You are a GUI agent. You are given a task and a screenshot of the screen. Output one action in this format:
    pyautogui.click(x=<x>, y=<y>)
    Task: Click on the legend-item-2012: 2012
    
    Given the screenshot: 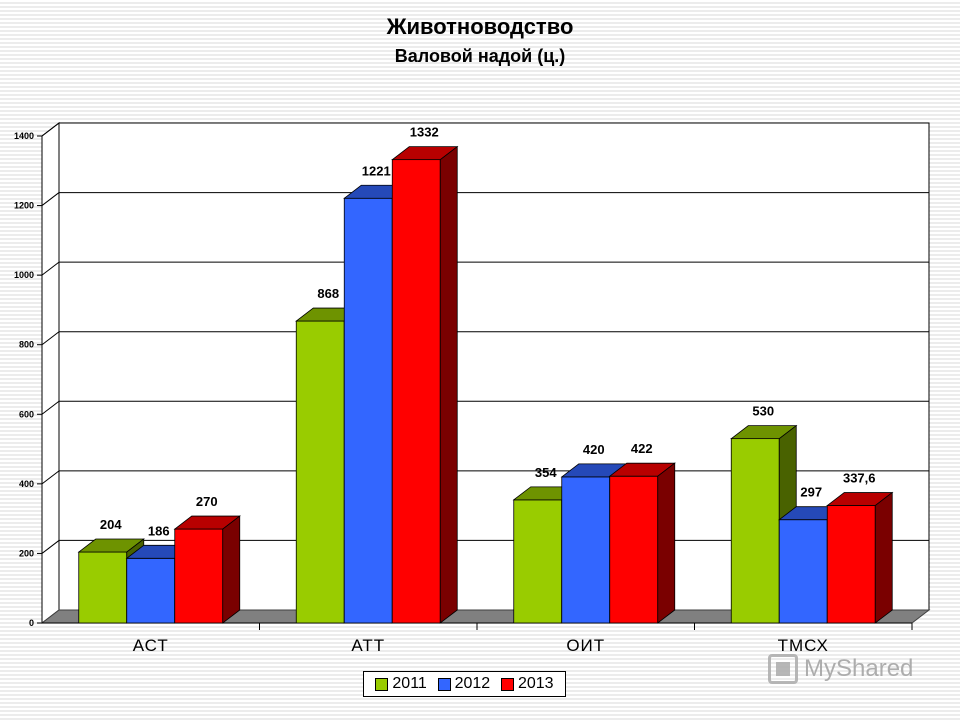 What is the action you would take?
    pyautogui.click(x=464, y=684)
    